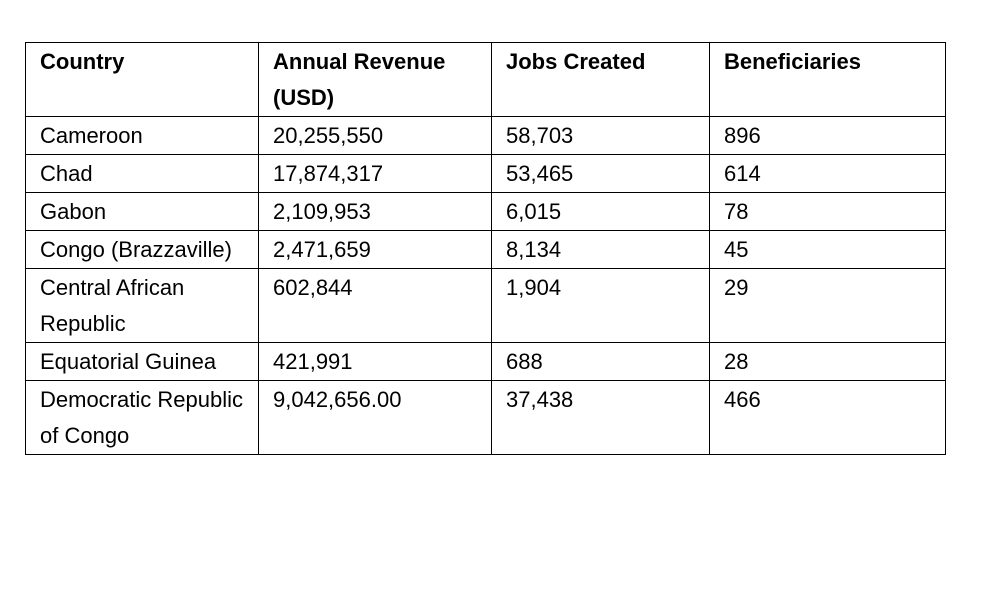 The width and height of the screenshot is (983, 599). I want to click on cell-country: Chad, so click(142, 173).